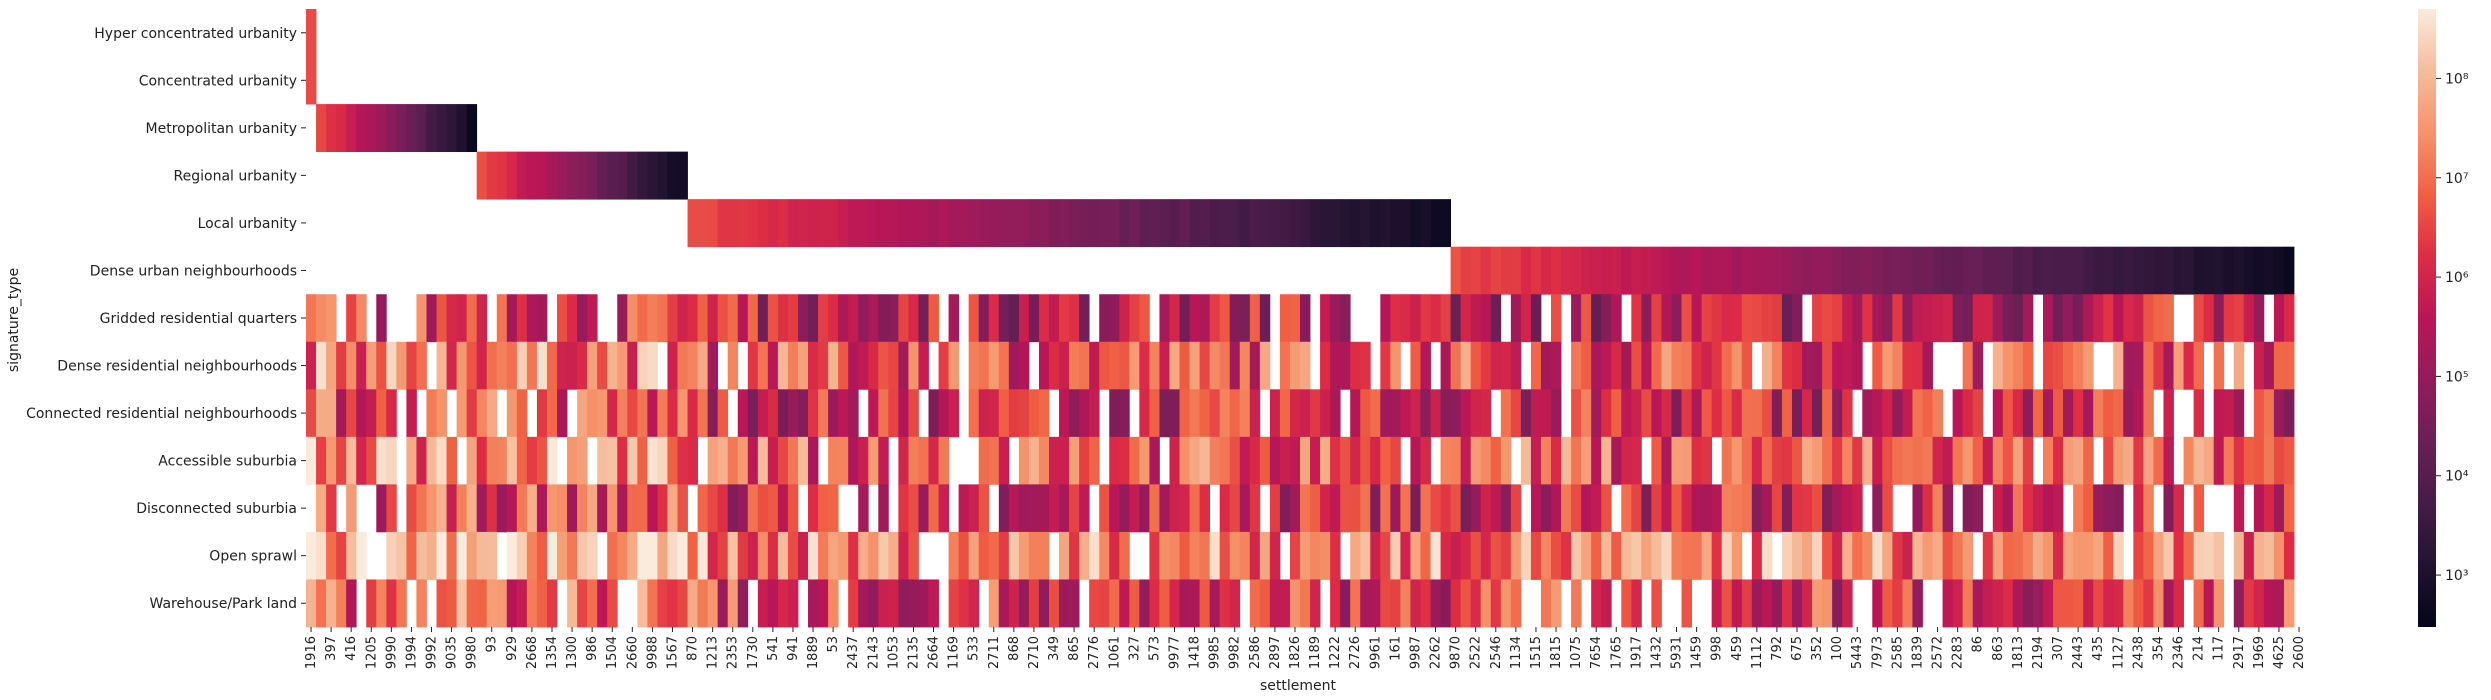  I want to click on x-tick-label: 533, so click(974, 648).